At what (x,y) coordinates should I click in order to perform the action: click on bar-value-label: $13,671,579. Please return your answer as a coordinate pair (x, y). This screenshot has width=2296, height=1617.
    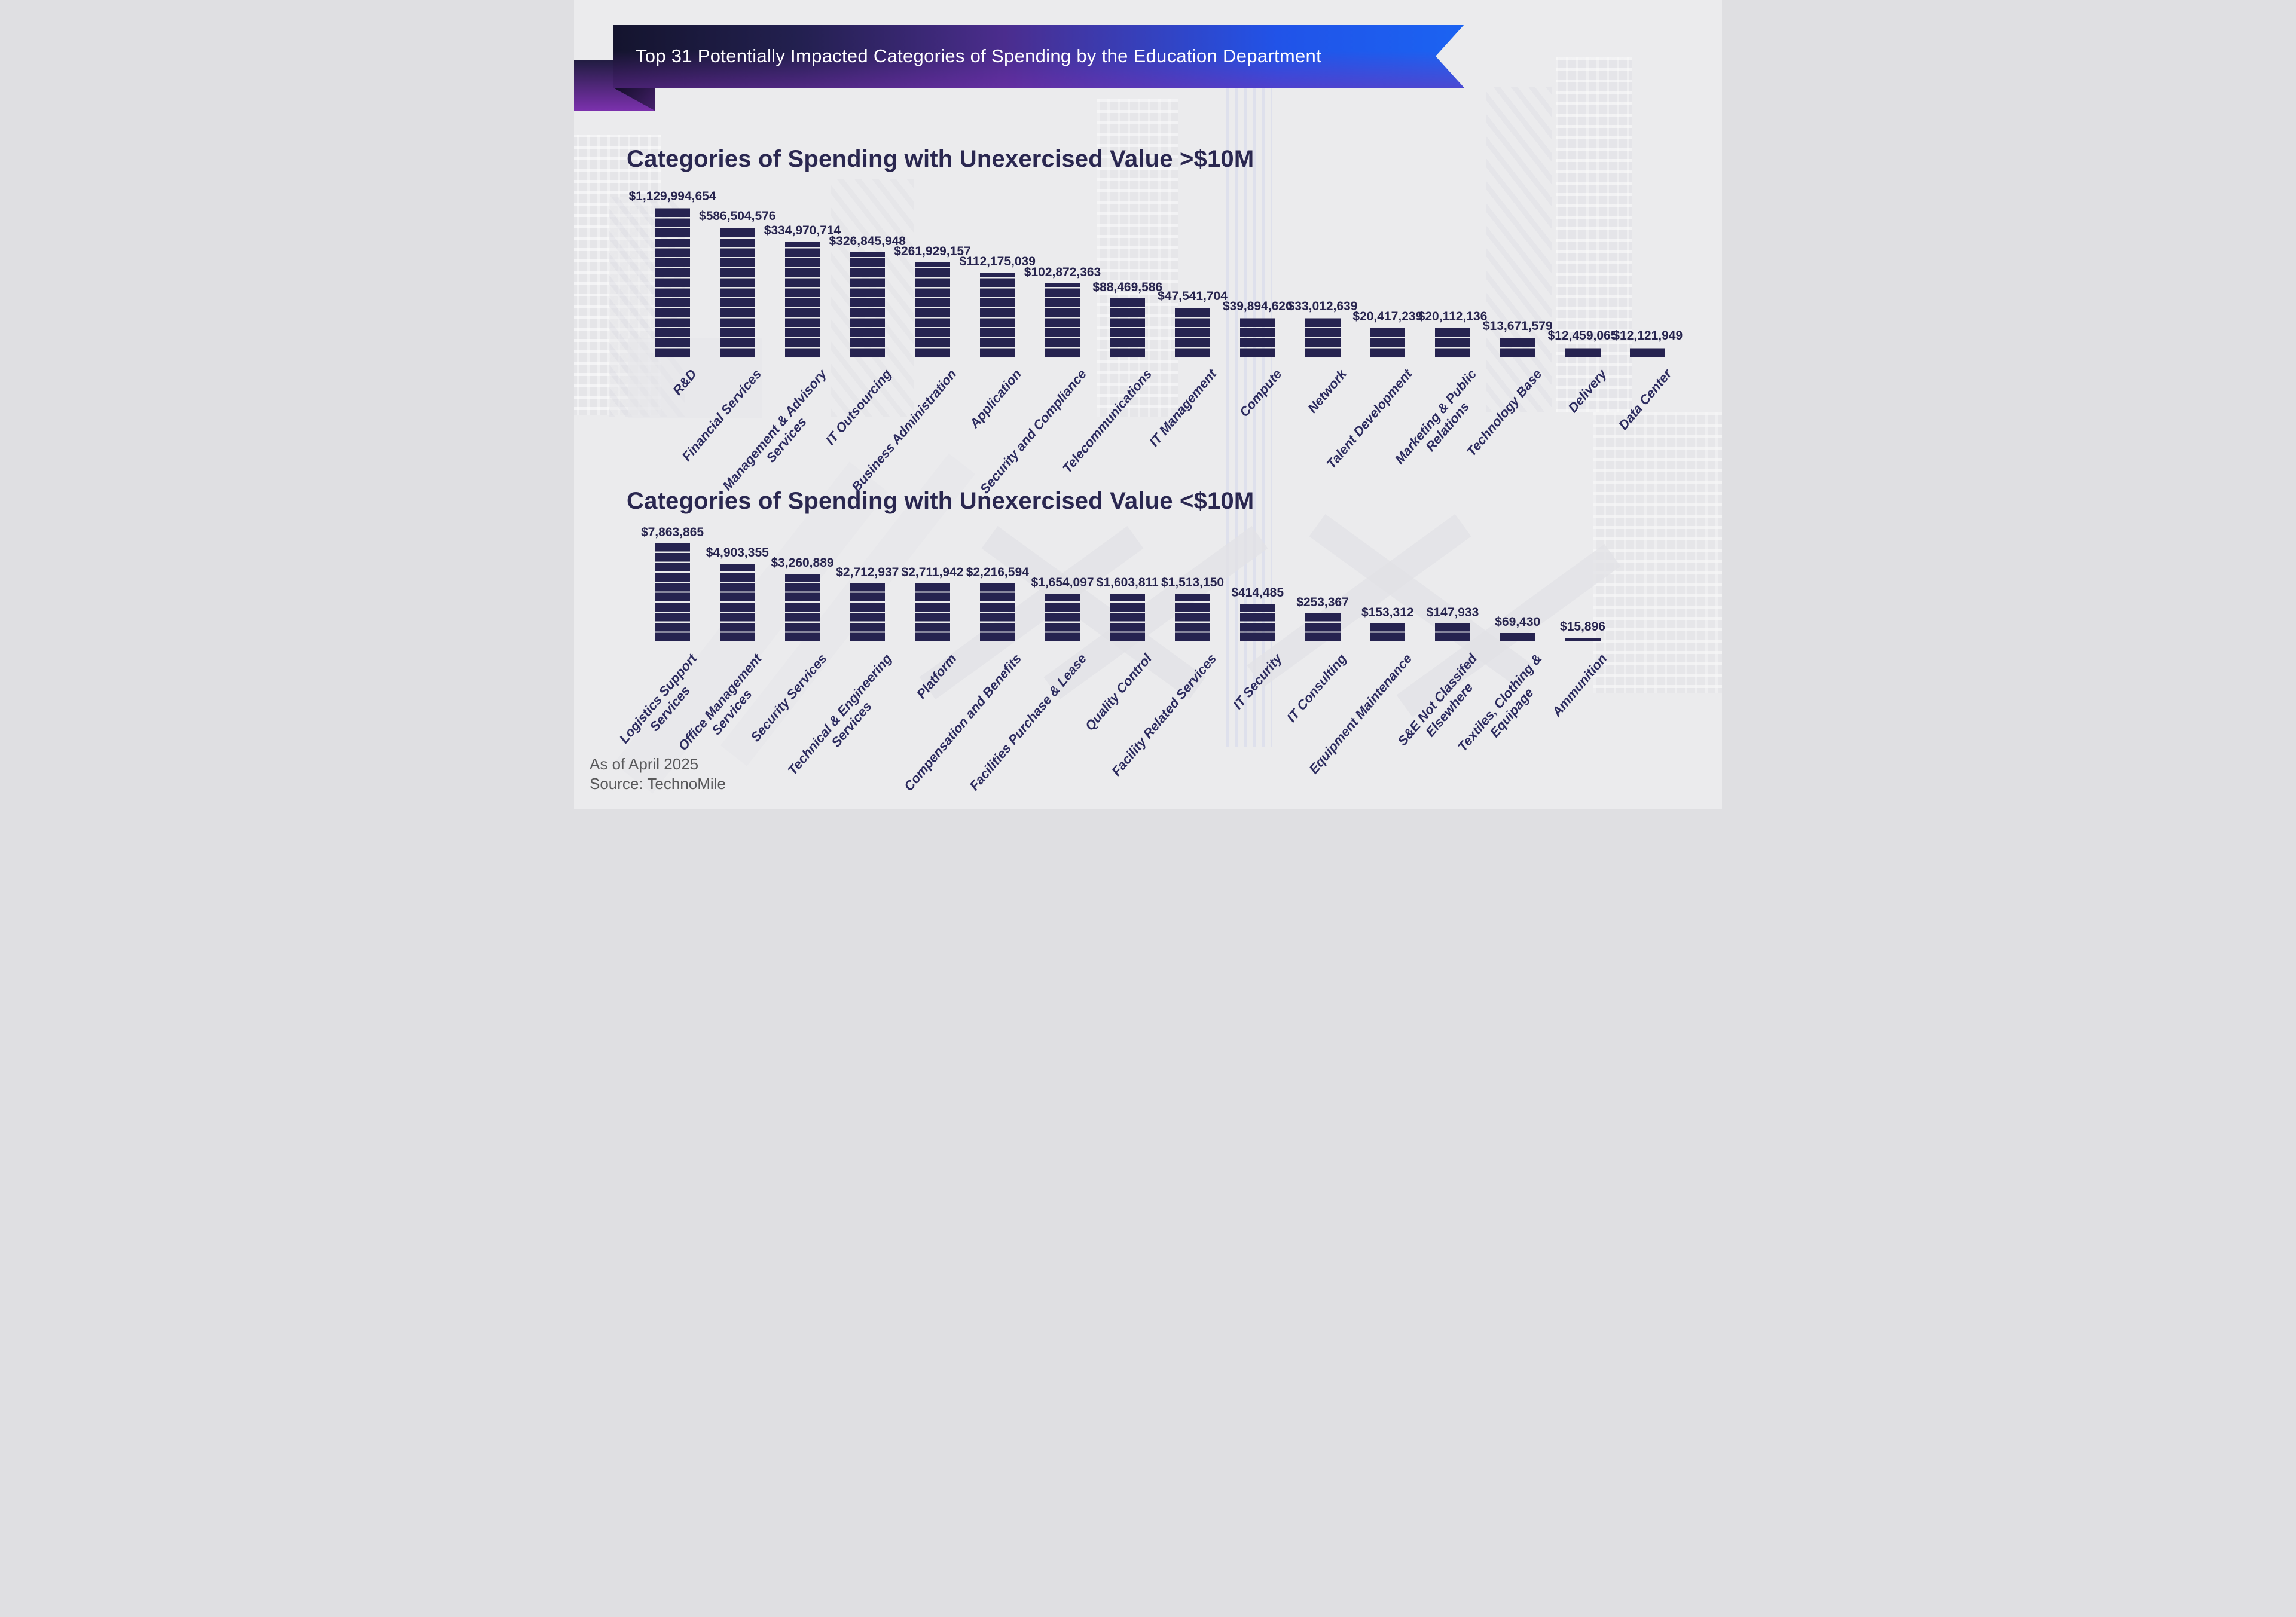
    Looking at the image, I should click on (1517, 326).